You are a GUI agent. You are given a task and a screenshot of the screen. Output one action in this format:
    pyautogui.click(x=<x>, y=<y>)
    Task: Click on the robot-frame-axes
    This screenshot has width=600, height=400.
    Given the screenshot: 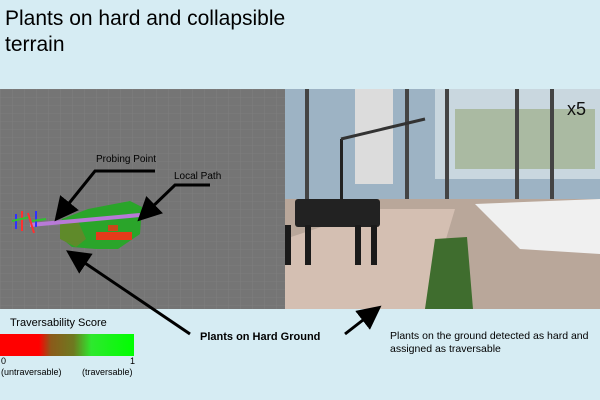 What is the action you would take?
    pyautogui.click(x=29, y=222)
    